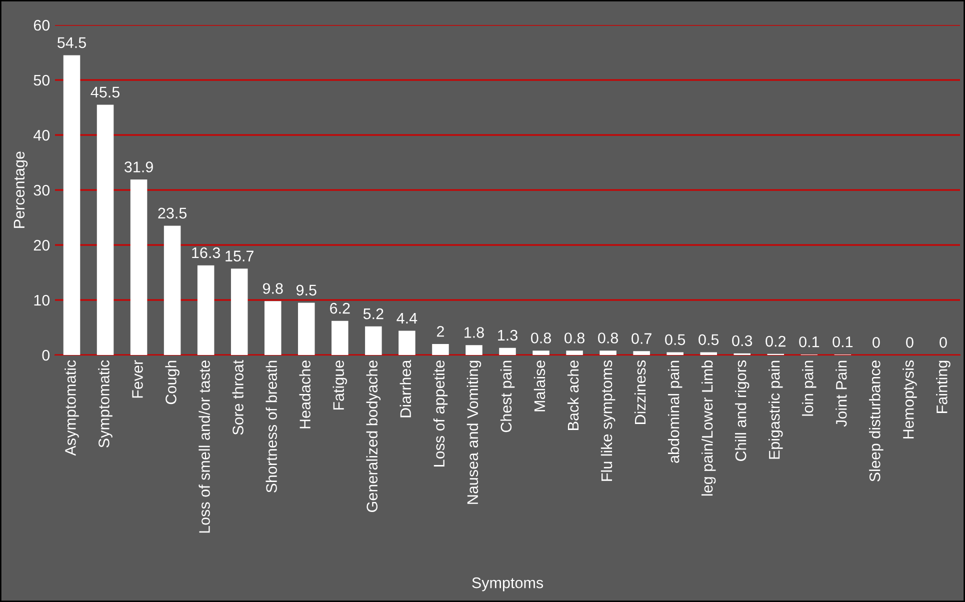 Image resolution: width=965 pixels, height=602 pixels. I want to click on x-tick-label: Fatigue, so click(340, 385).